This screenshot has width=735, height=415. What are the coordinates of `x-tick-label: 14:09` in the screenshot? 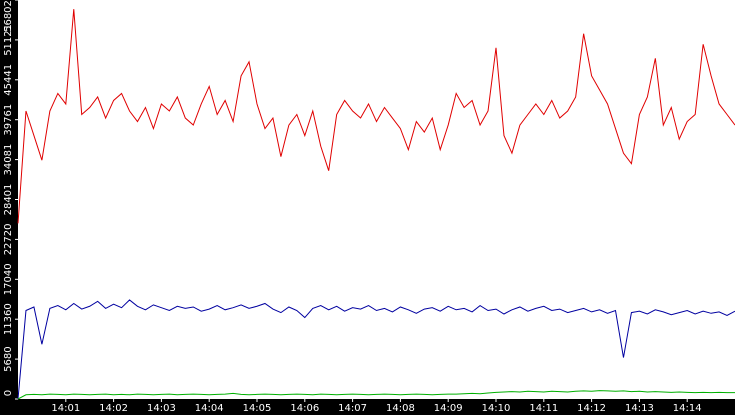 It's located at (448, 408).